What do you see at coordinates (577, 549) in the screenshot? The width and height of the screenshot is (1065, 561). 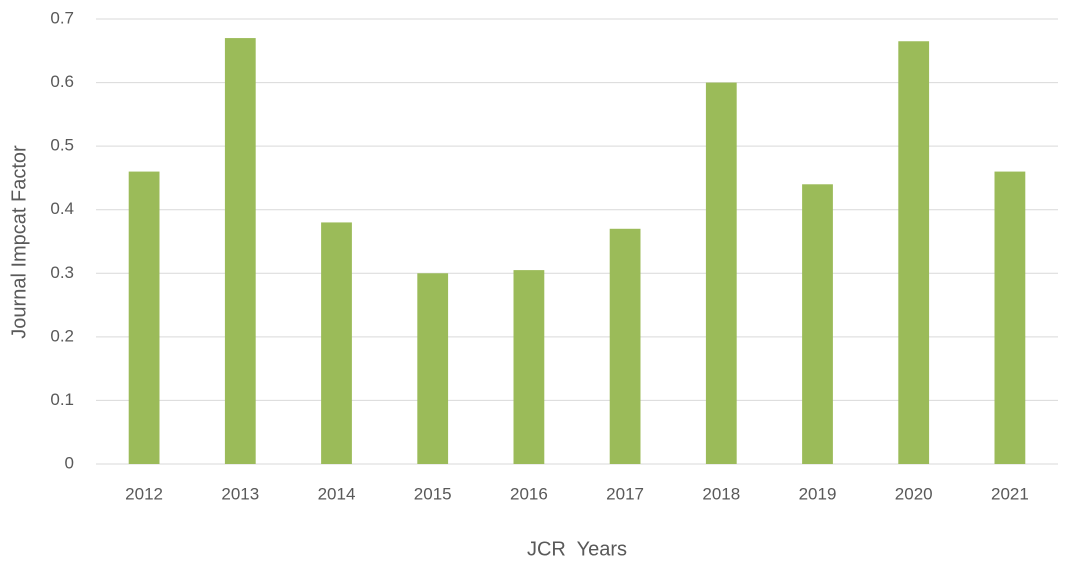 I see `x-axis-title: JCR Years` at bounding box center [577, 549].